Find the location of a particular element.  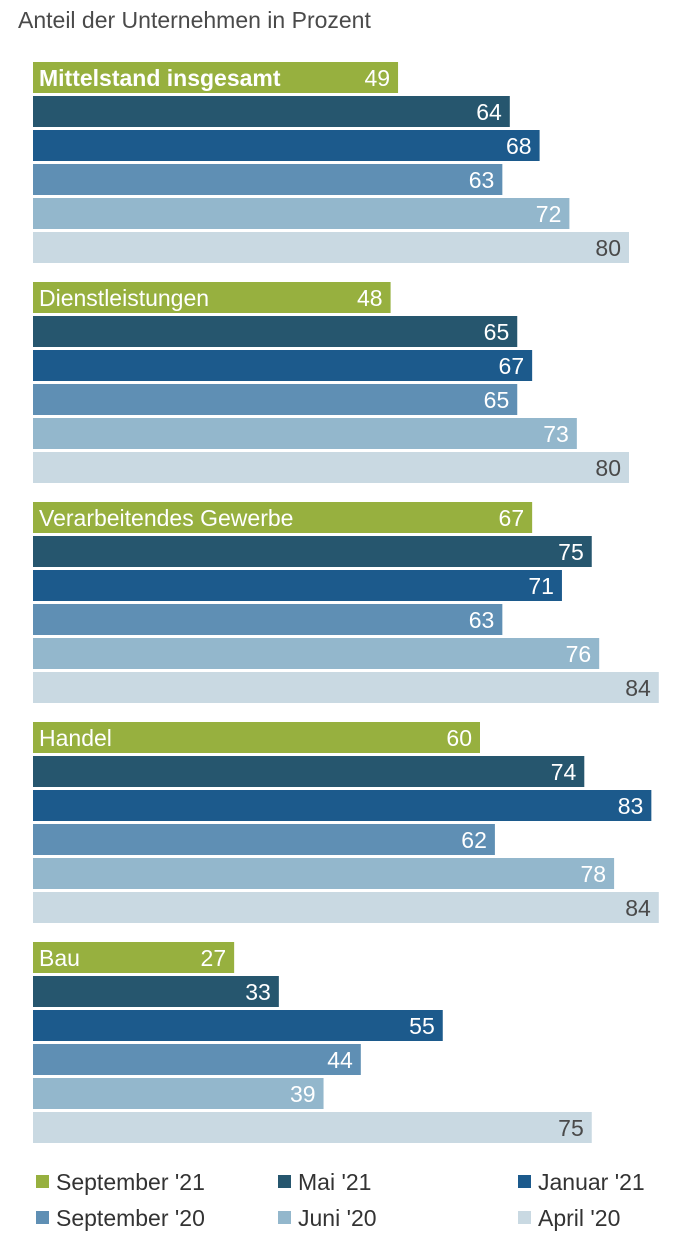

data-label-bau-juni-20: 39 is located at coordinates (303, 1094).